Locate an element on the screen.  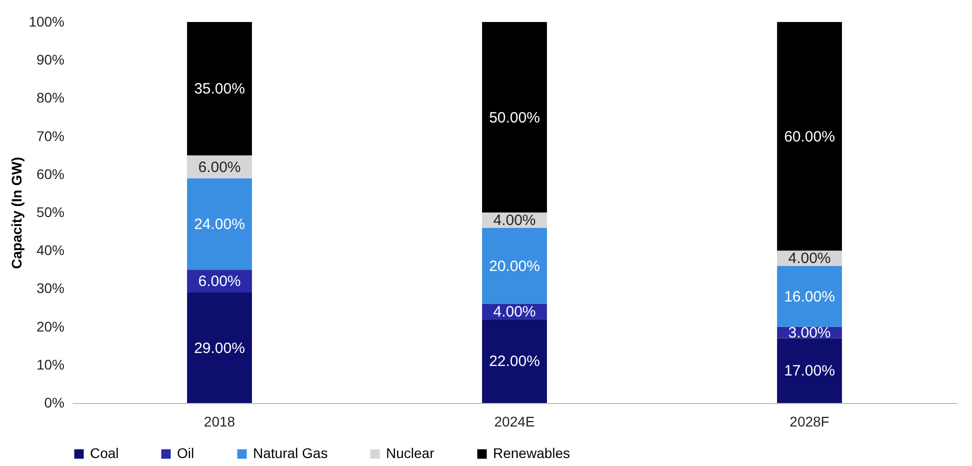
y-axis-title: Capacity (In GW) is located at coordinates (16, 213).